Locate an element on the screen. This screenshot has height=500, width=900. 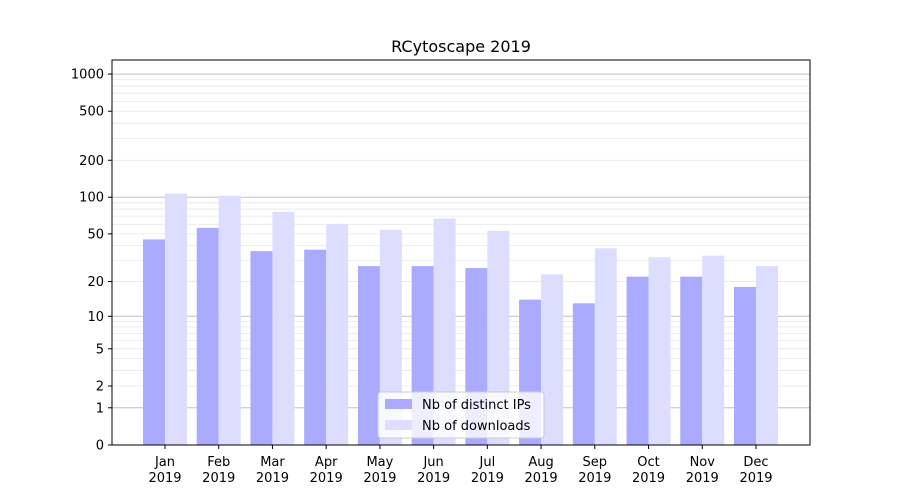
legend-swatch-downloads is located at coordinates (398, 425).